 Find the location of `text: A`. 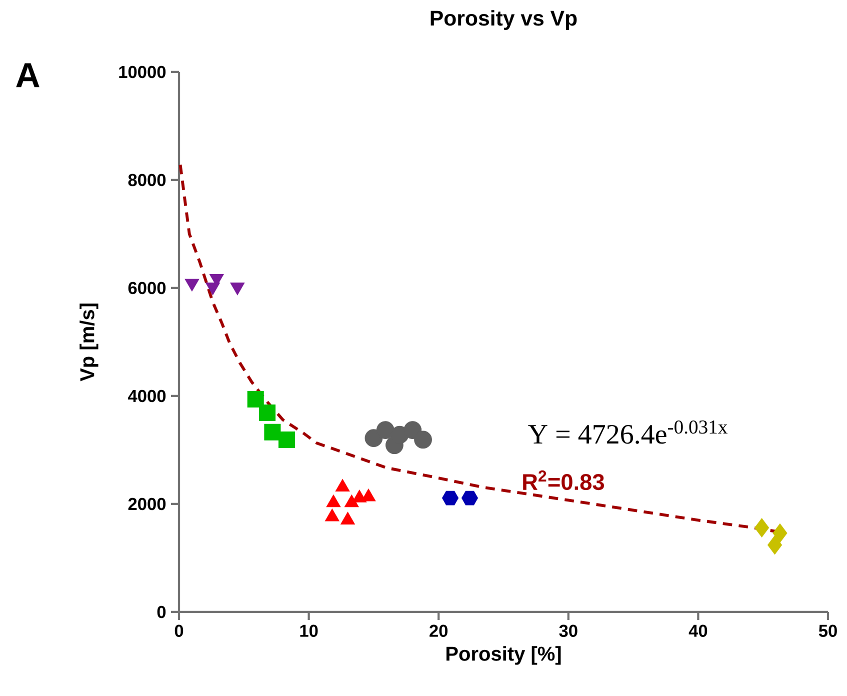

text: A is located at coordinates (28, 75).